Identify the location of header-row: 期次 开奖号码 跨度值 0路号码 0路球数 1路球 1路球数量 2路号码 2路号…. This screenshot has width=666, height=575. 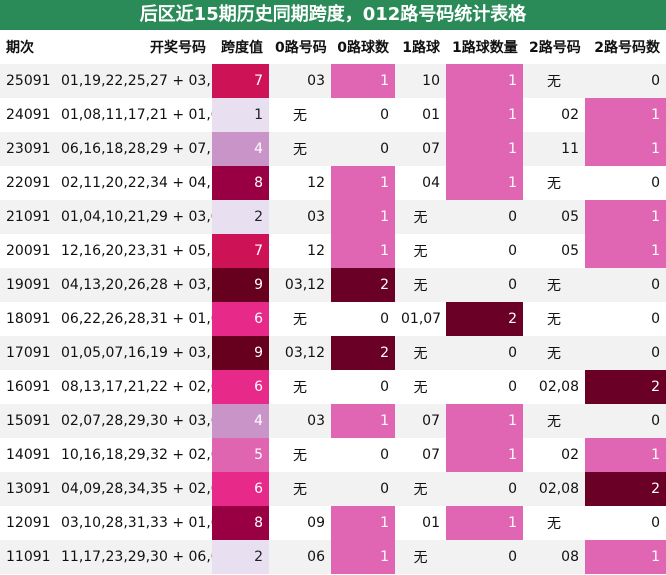
(333, 47).